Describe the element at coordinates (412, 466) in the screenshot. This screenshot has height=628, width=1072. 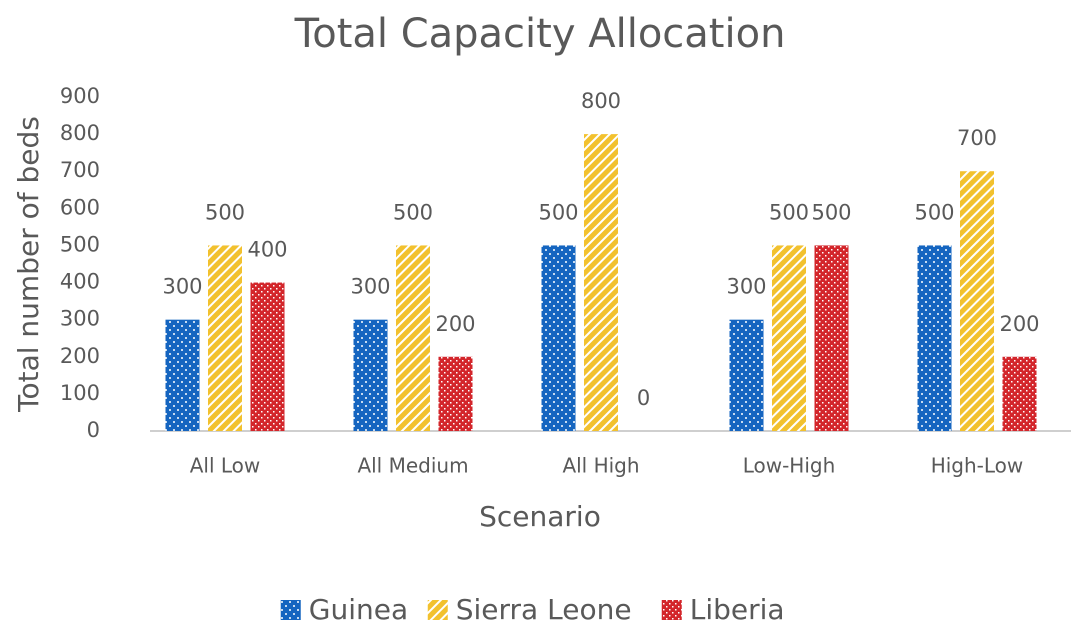
I see `x-tick-label: All Medium` at that location.